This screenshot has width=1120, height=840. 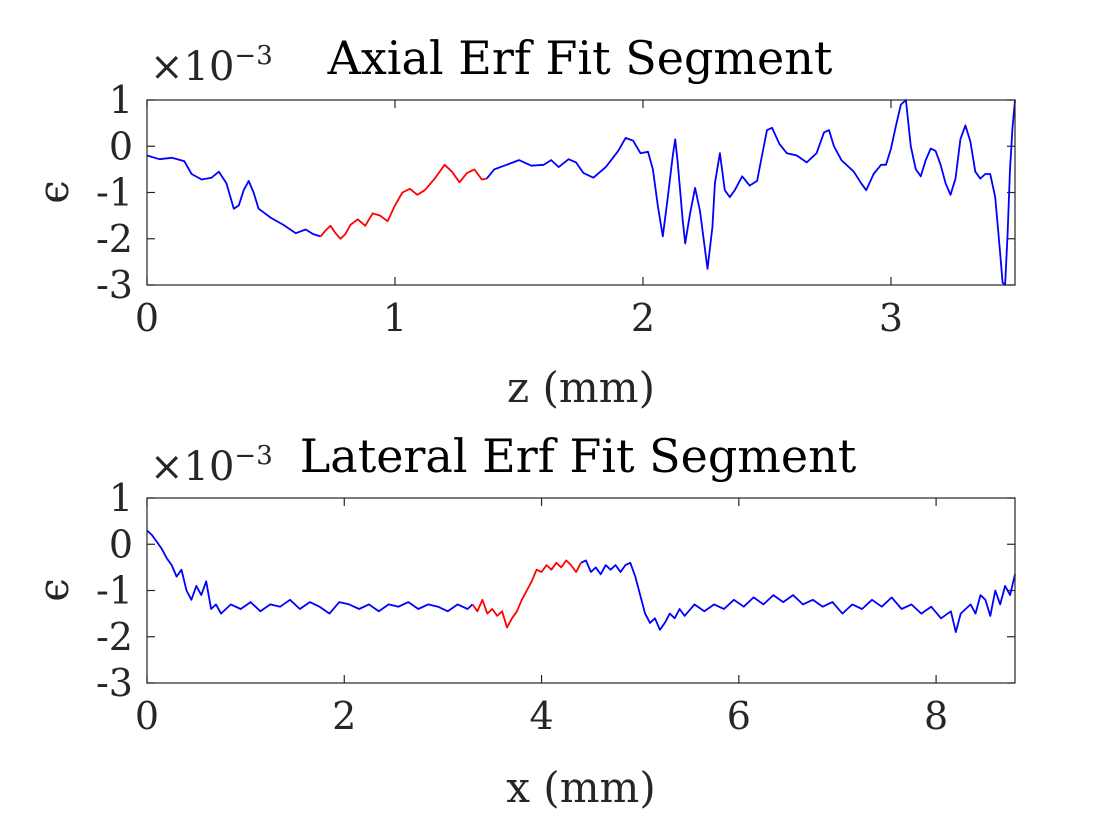 I want to click on axial-x-axis-label: z (mm), so click(x=581, y=387).